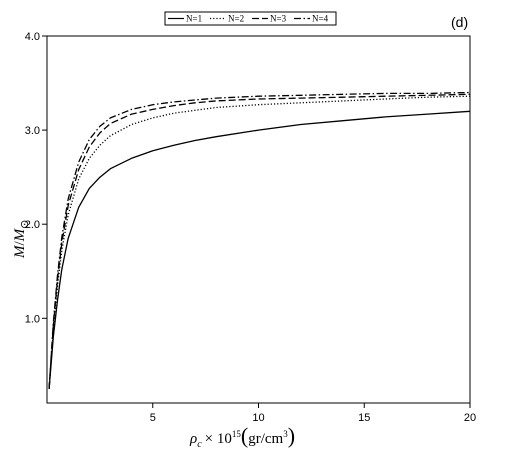 The image size is (512, 463). Describe the element at coordinates (199, 444) in the screenshot. I see `x-label-sub: c` at that location.